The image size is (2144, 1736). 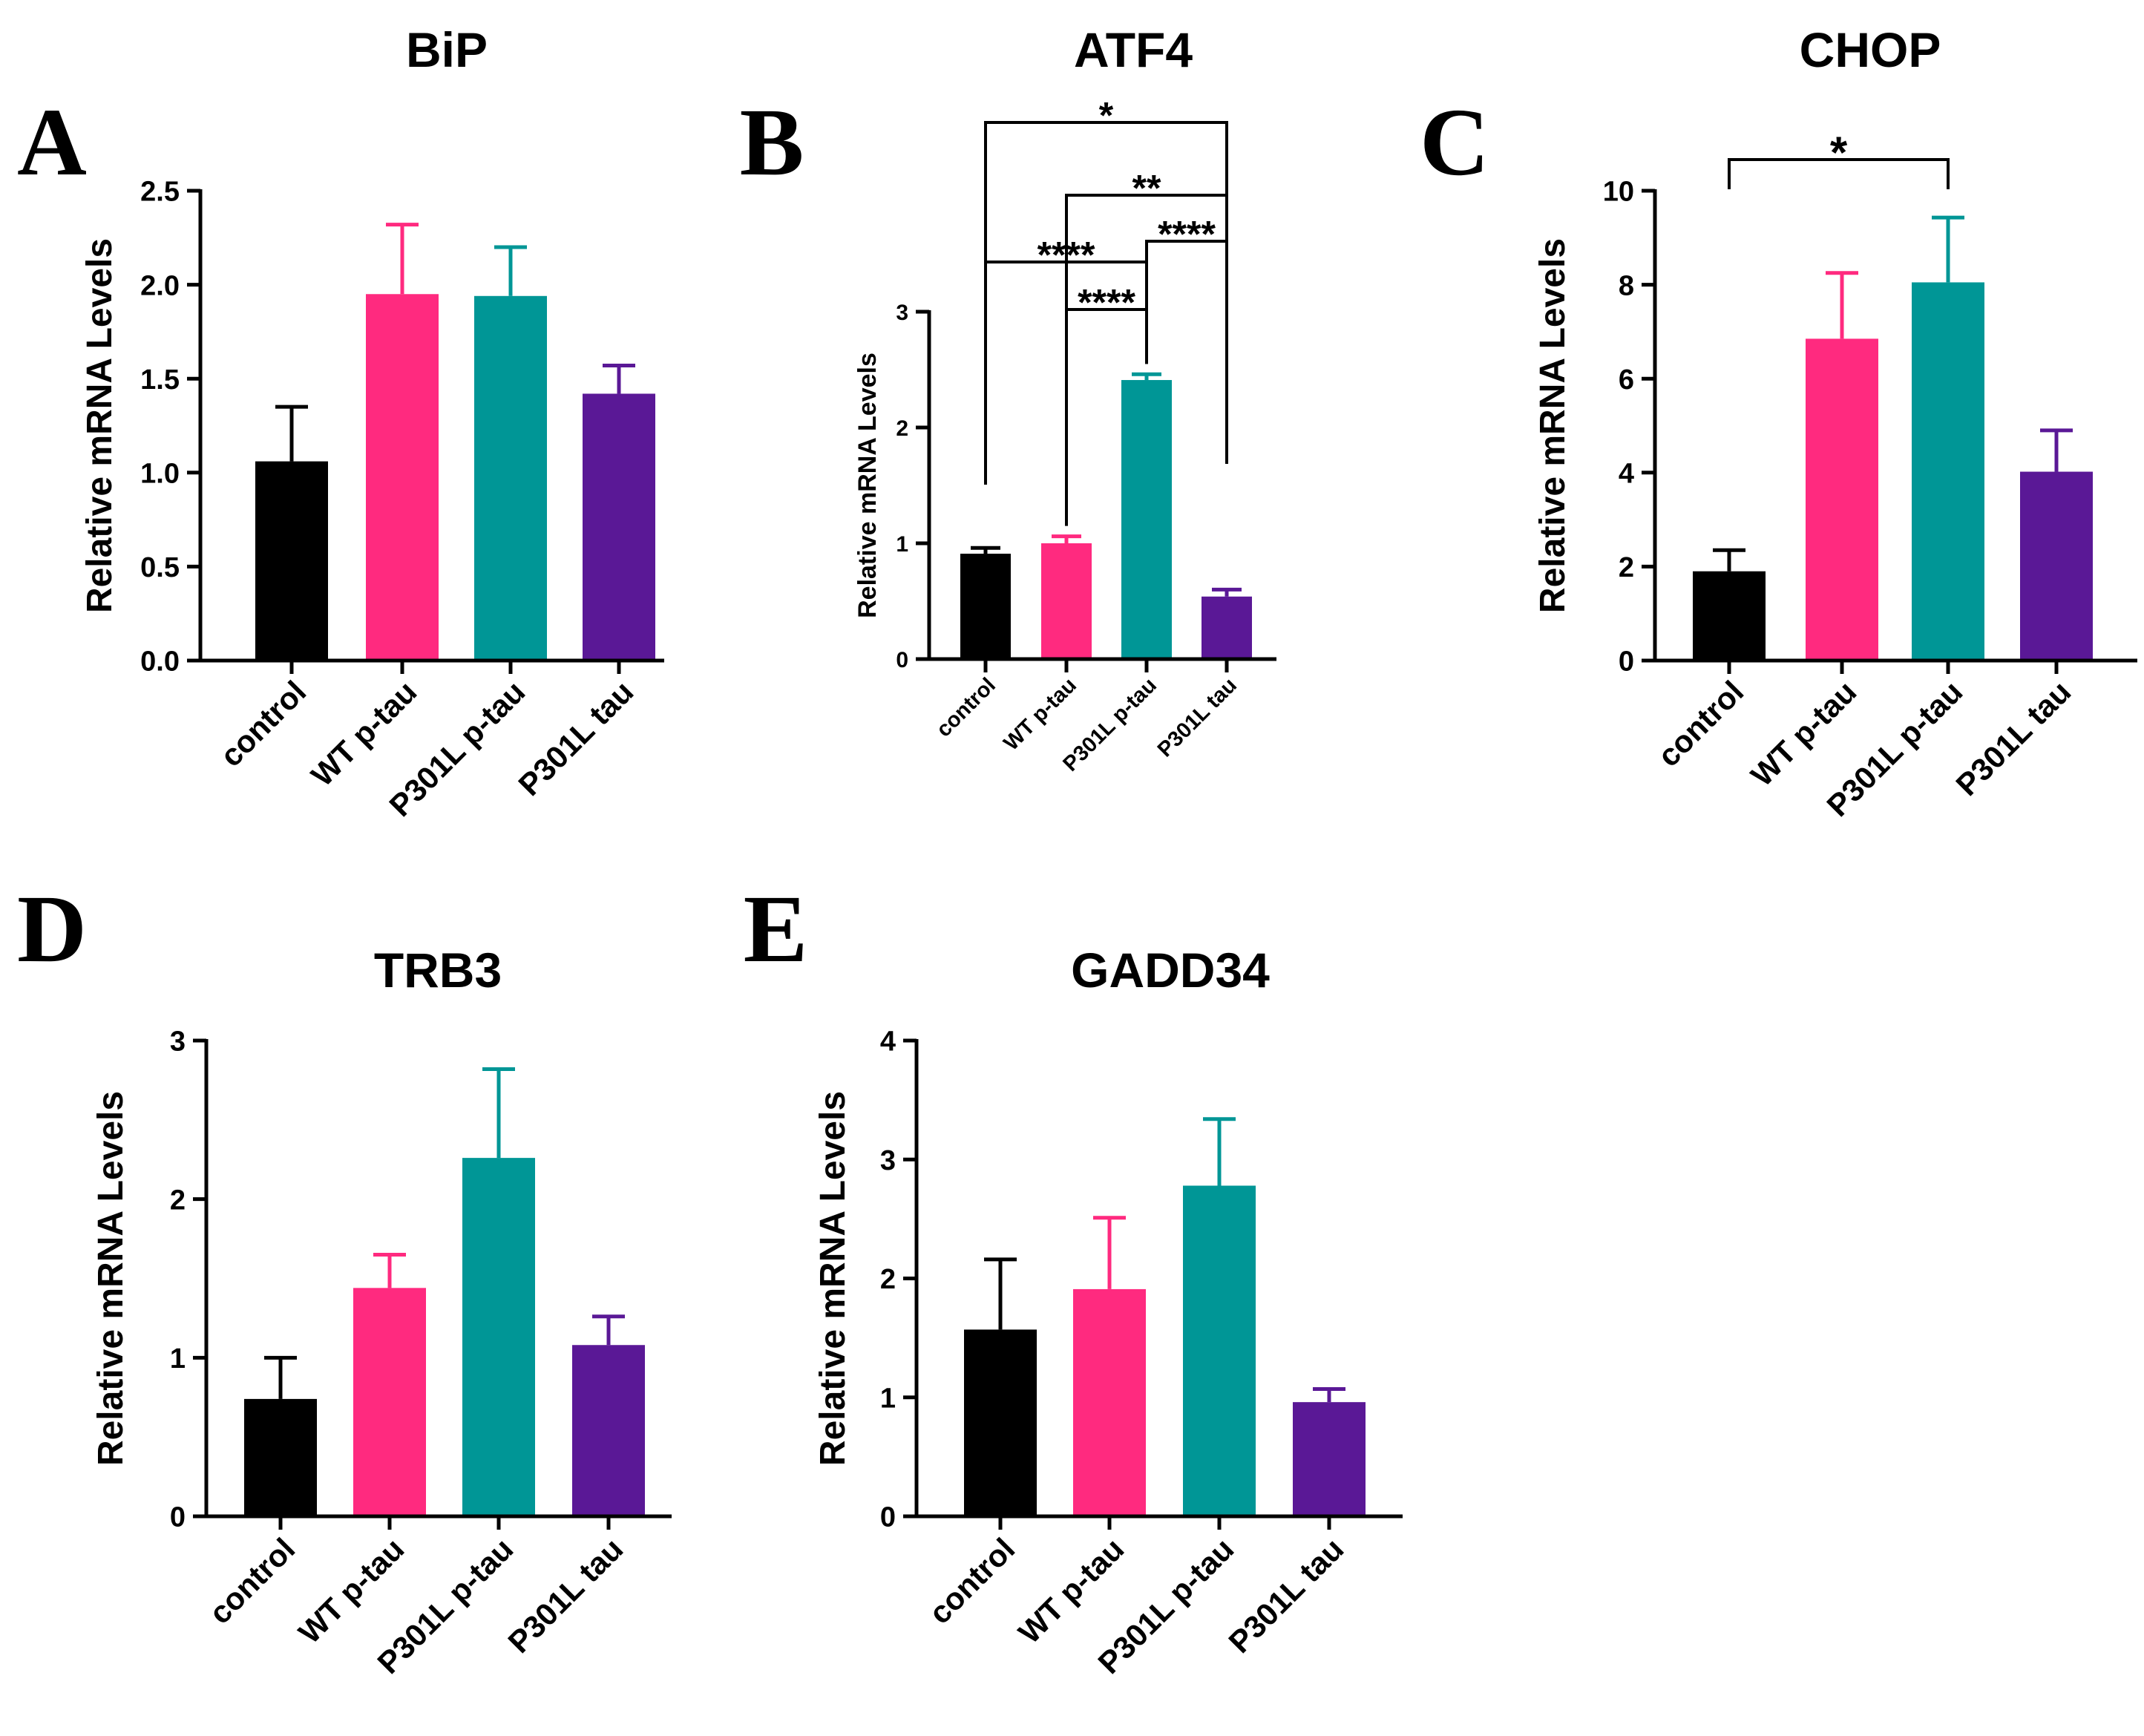 What do you see at coordinates (772, 142) in the screenshot?
I see `panel-letter: B` at bounding box center [772, 142].